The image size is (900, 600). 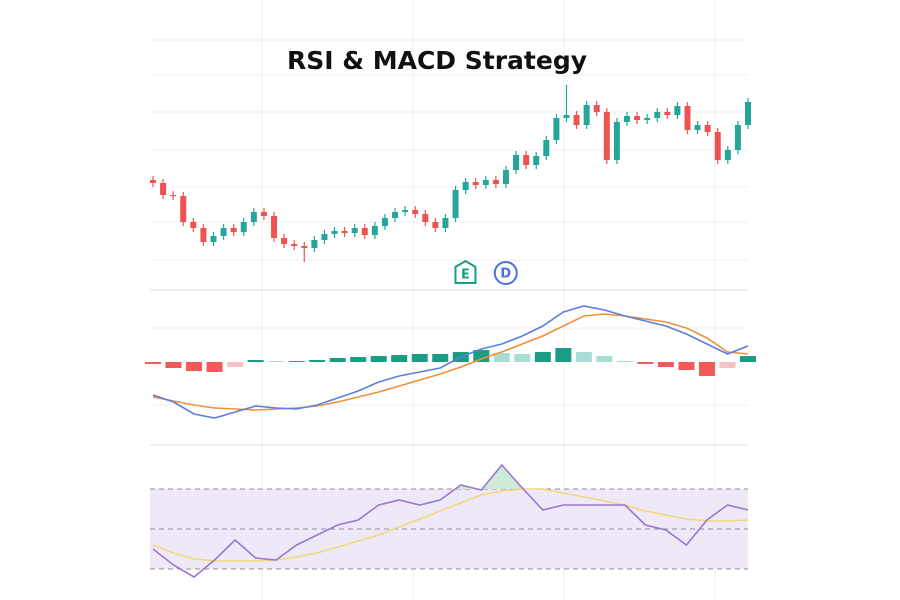 I want to click on chart-title: RSI & MACD Strategy, so click(x=437, y=60).